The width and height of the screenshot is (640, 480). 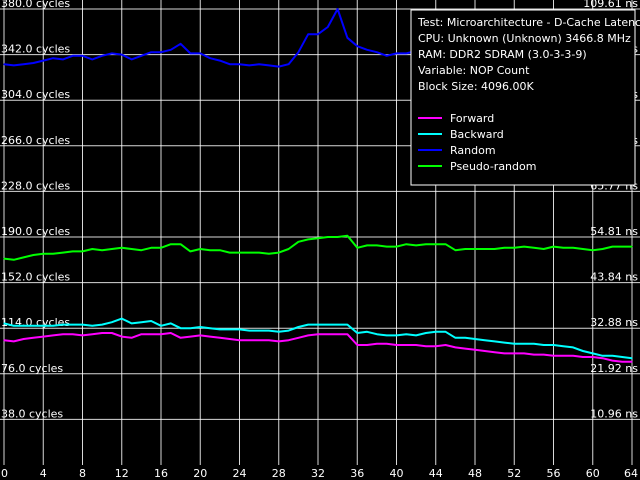 What do you see at coordinates (614, 277) in the screenshot?
I see `y-tick-right-label: 43.84 ns` at bounding box center [614, 277].